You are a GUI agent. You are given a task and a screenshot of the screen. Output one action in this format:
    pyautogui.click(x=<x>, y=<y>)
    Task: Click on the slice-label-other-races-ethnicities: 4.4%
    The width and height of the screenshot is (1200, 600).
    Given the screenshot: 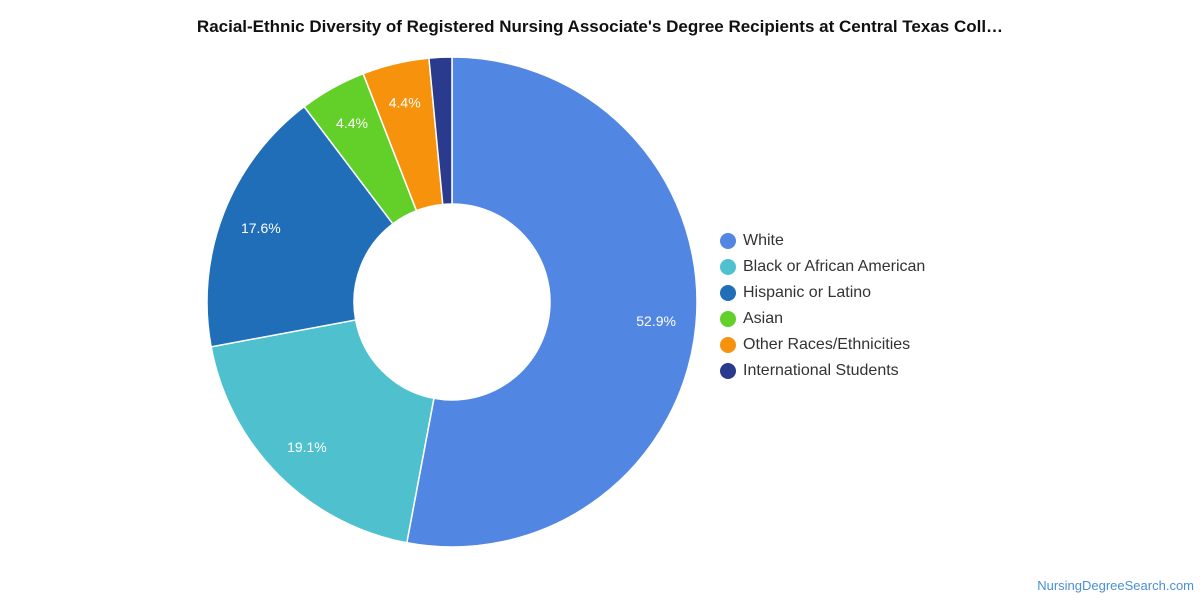 What is the action you would take?
    pyautogui.click(x=405, y=103)
    